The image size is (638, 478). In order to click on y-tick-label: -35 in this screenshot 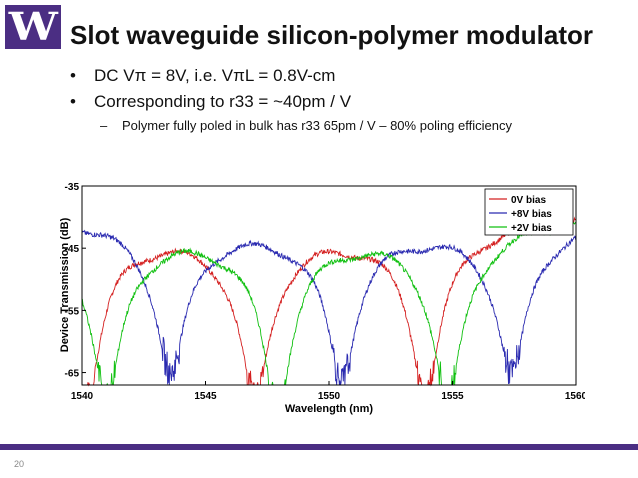, I will do `click(72, 187)`.